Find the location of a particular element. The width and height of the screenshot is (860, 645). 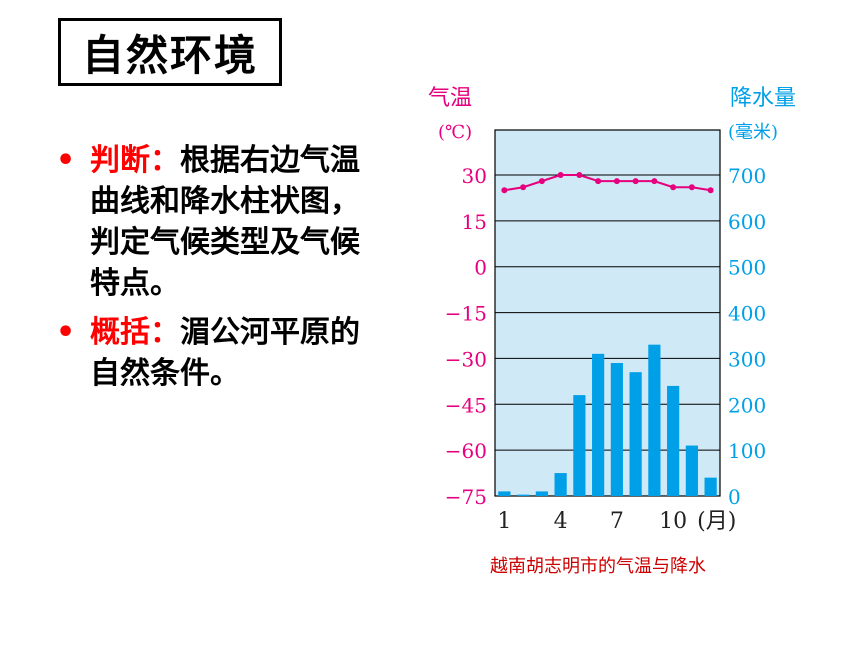

precip-tick-label: 700 is located at coordinates (747, 176).